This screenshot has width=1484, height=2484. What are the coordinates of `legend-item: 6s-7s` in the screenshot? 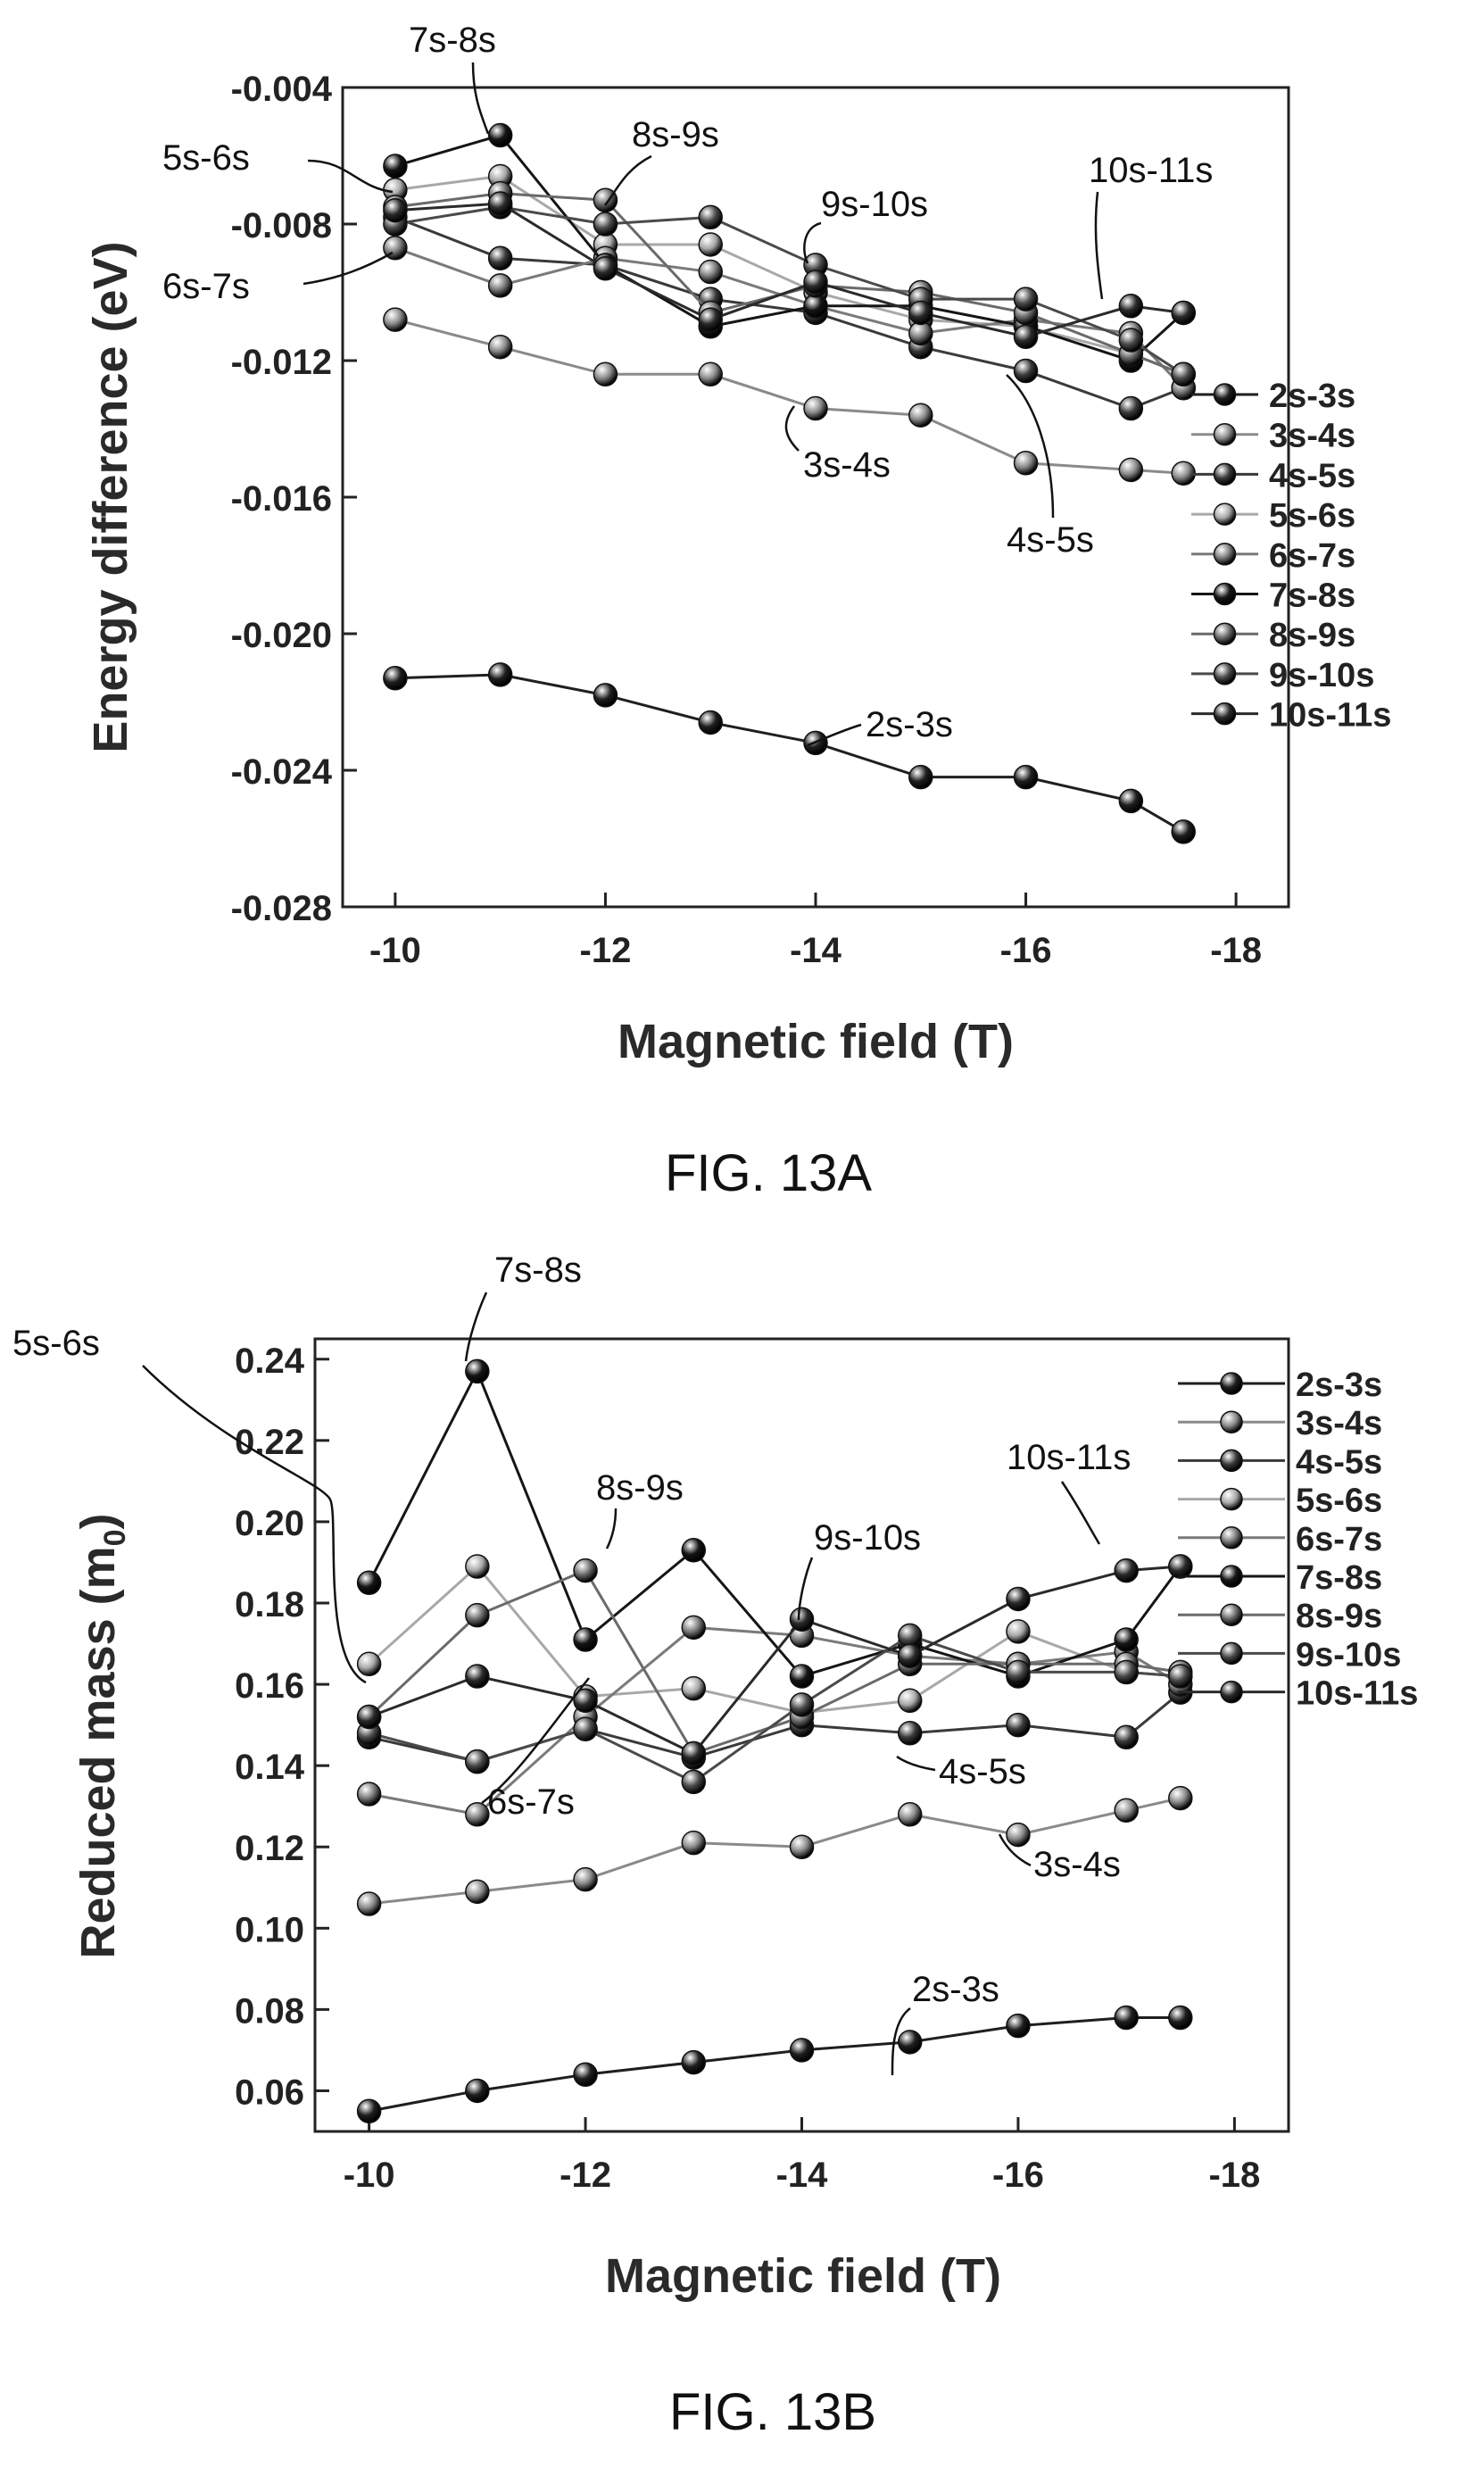 It's located at (1273, 556).